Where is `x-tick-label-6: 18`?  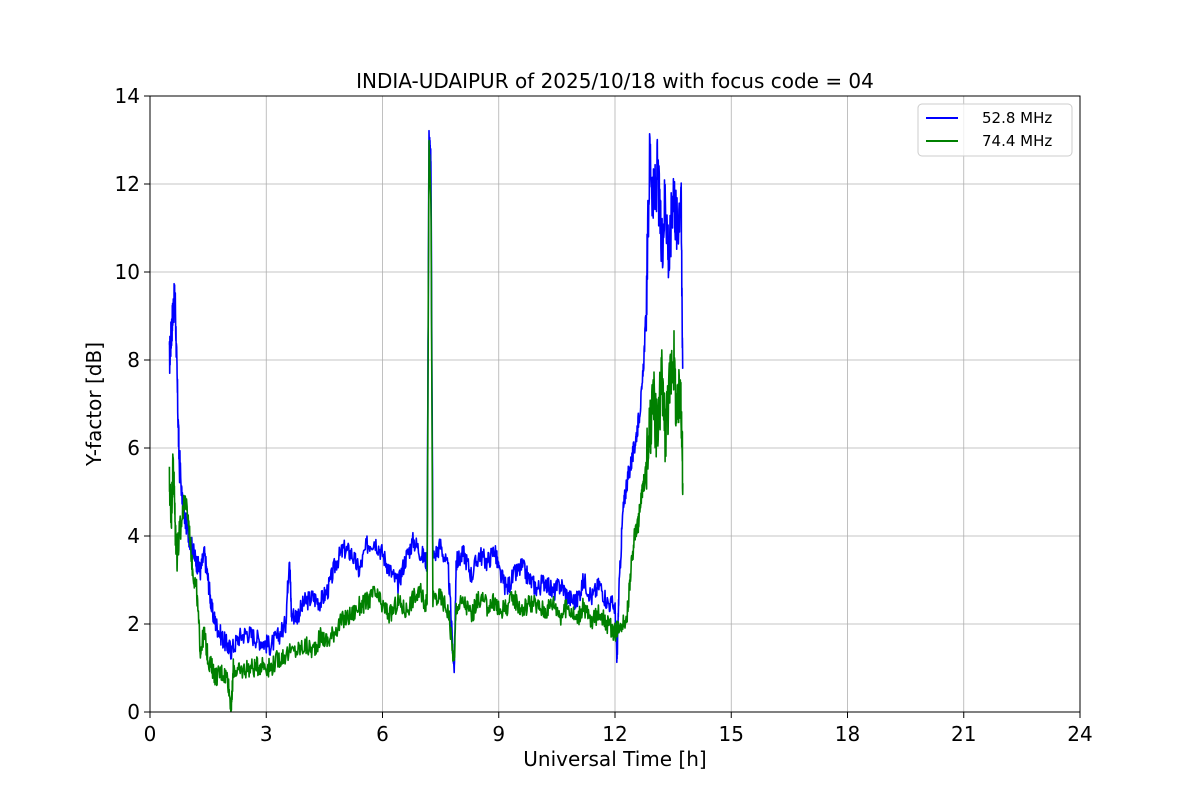
x-tick-label-6: 18 is located at coordinates (847, 734).